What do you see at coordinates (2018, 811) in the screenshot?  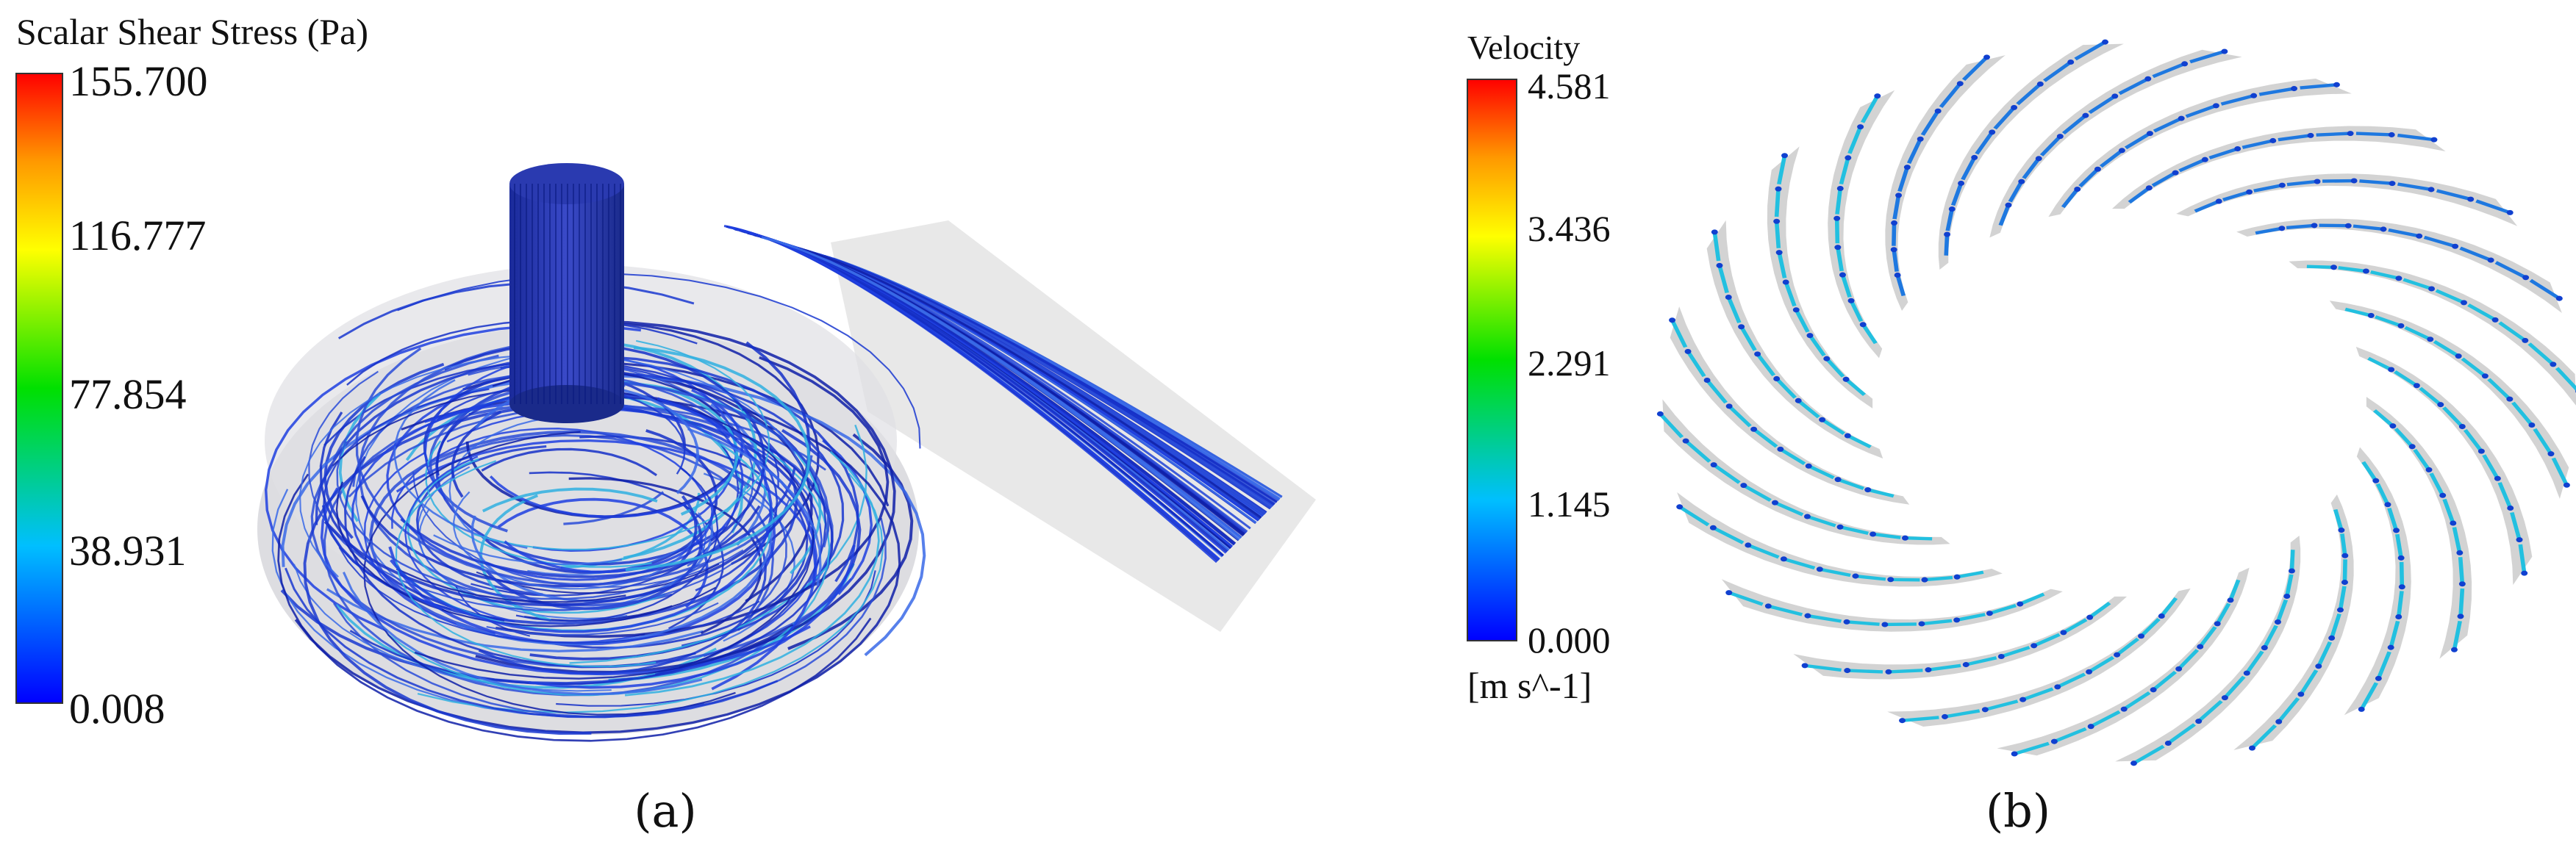 I see `caption: (b)` at bounding box center [2018, 811].